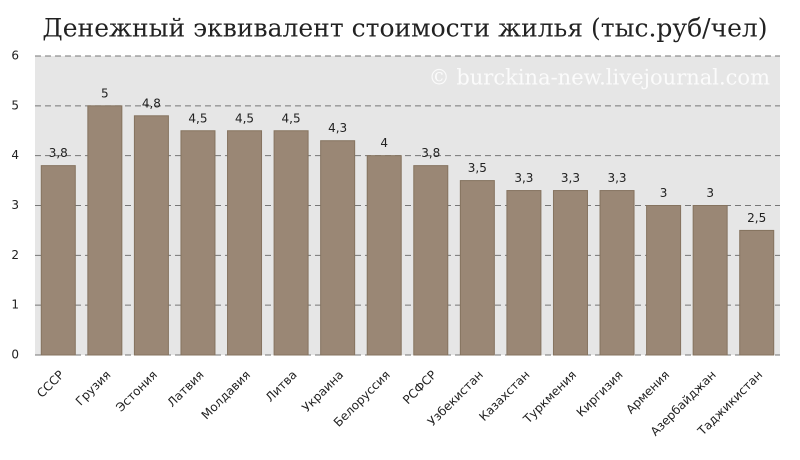 Image resolution: width=800 pixels, height=460 pixels. I want to click on x-tick-label: Литва, so click(281, 386).